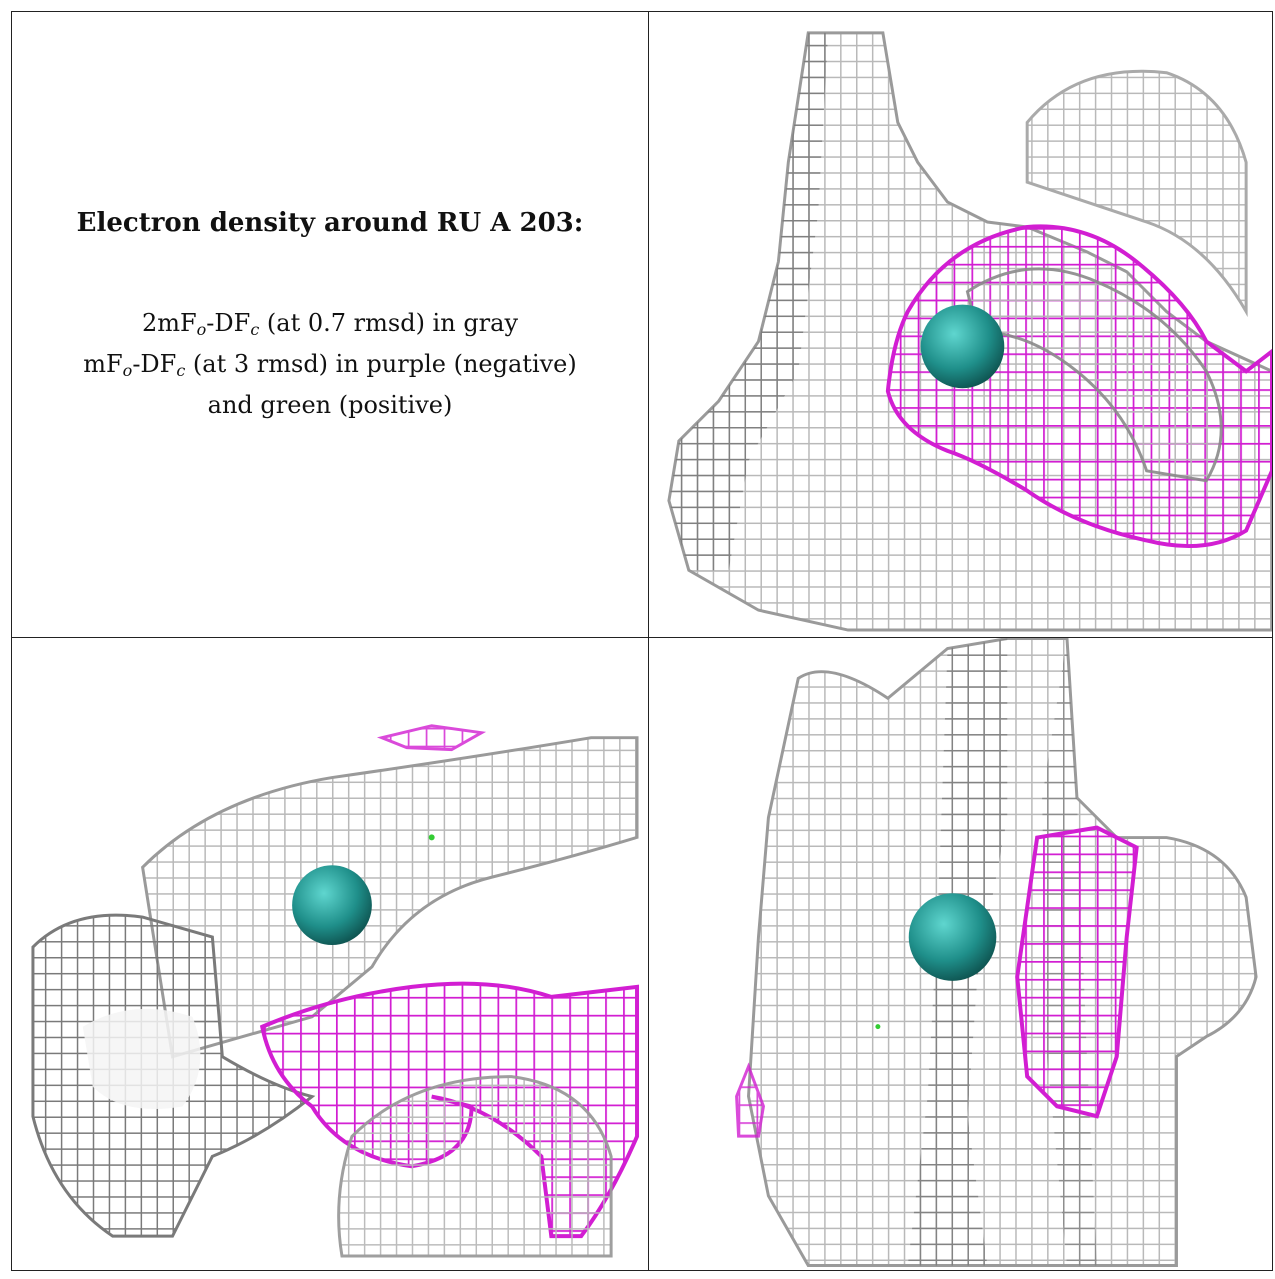 This screenshot has height=1279, width=1275. What do you see at coordinates (431, 738) in the screenshot?
I see `negative-density-small-top` at bounding box center [431, 738].